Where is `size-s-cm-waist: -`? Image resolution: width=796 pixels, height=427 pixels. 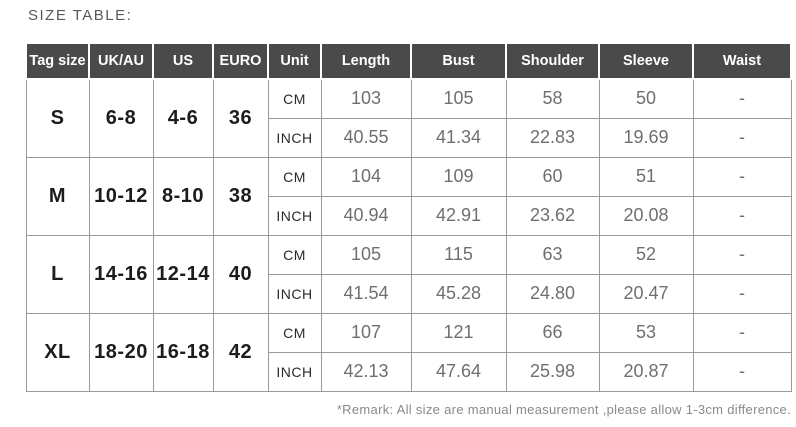
size-s-cm-waist: - is located at coordinates (742, 98).